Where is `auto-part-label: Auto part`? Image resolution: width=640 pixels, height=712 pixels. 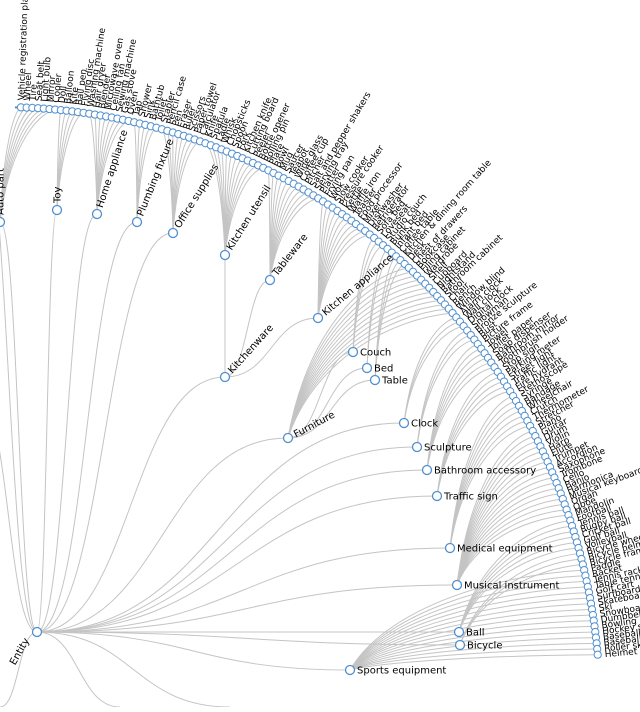 auto-part-label: Auto part is located at coordinates (3, 191).